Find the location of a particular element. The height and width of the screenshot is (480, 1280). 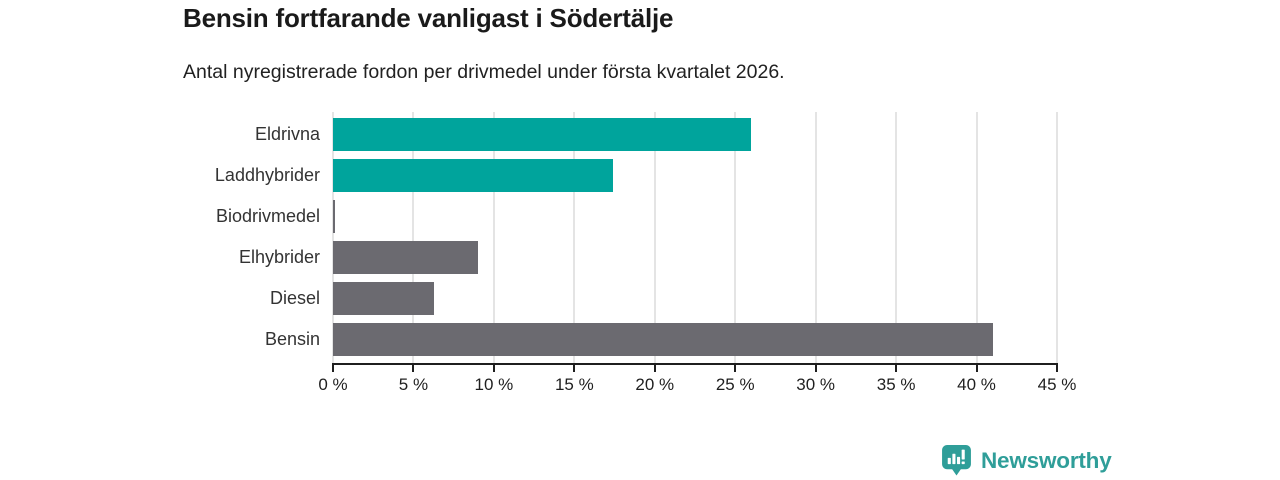

x-tick-label-40: 40 % is located at coordinates (976, 384).